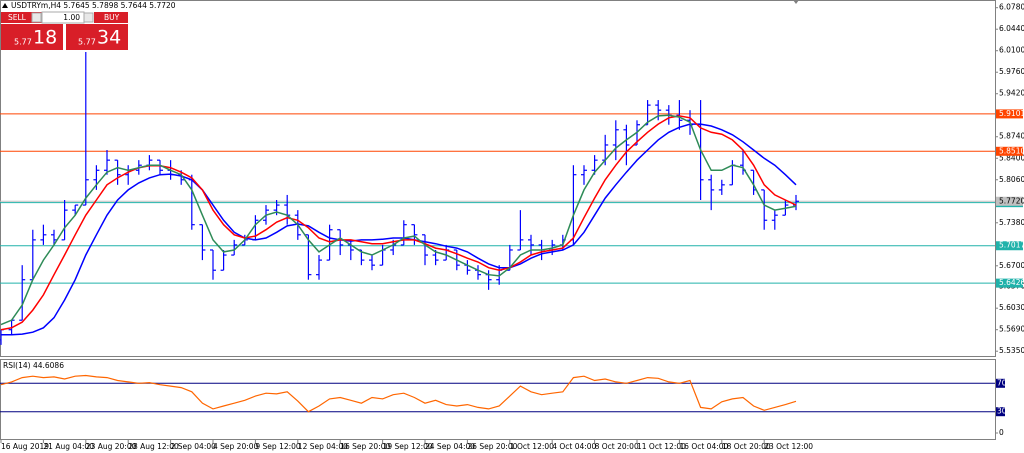  What do you see at coordinates (450, 446) in the screenshot?
I see `x-tick-label: 24 Sep 04:00` at bounding box center [450, 446].